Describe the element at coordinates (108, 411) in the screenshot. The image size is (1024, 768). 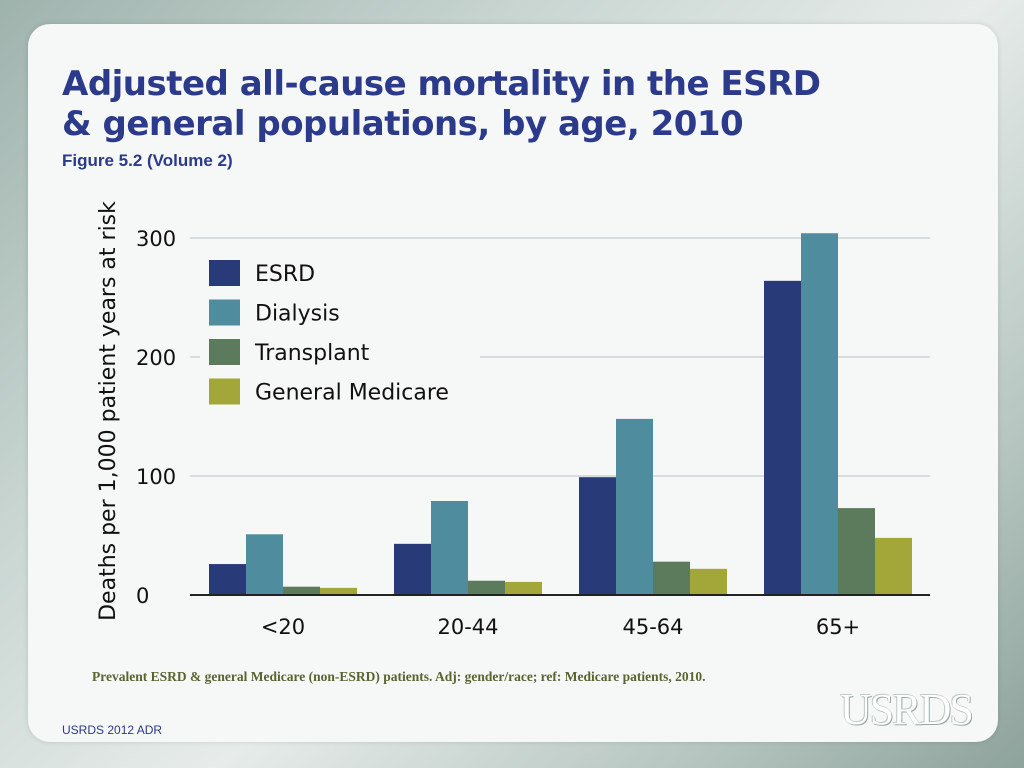
I see `y-axis-title: Deaths per 1,000 patient years at risk` at that location.